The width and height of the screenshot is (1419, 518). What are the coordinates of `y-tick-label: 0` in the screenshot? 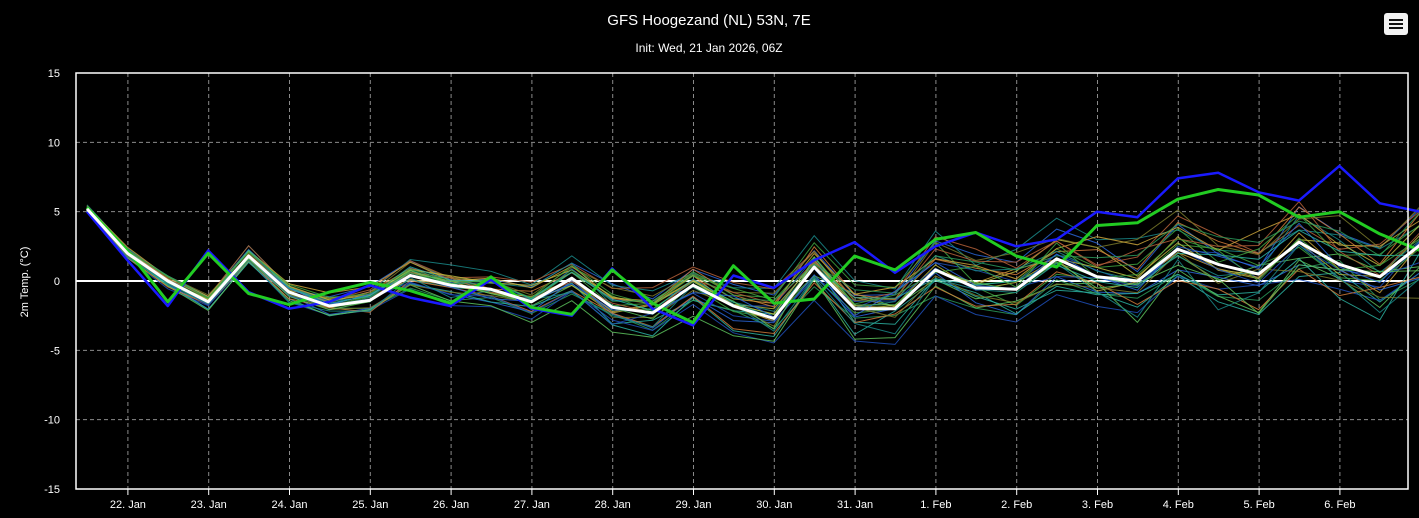 It's located at (57, 282).